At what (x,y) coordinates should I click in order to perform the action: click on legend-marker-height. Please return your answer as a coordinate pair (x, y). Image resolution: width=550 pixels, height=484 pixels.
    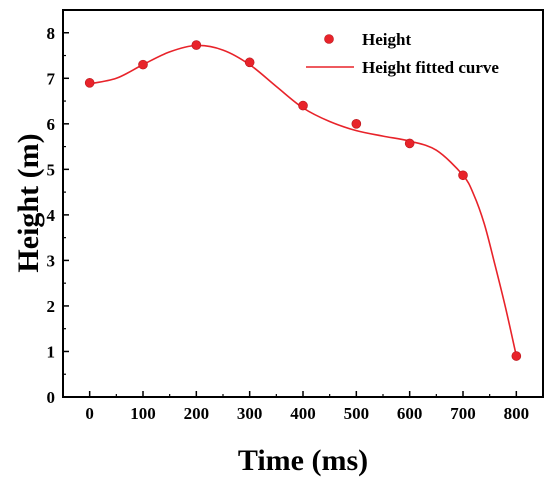
    Looking at the image, I should click on (329, 39).